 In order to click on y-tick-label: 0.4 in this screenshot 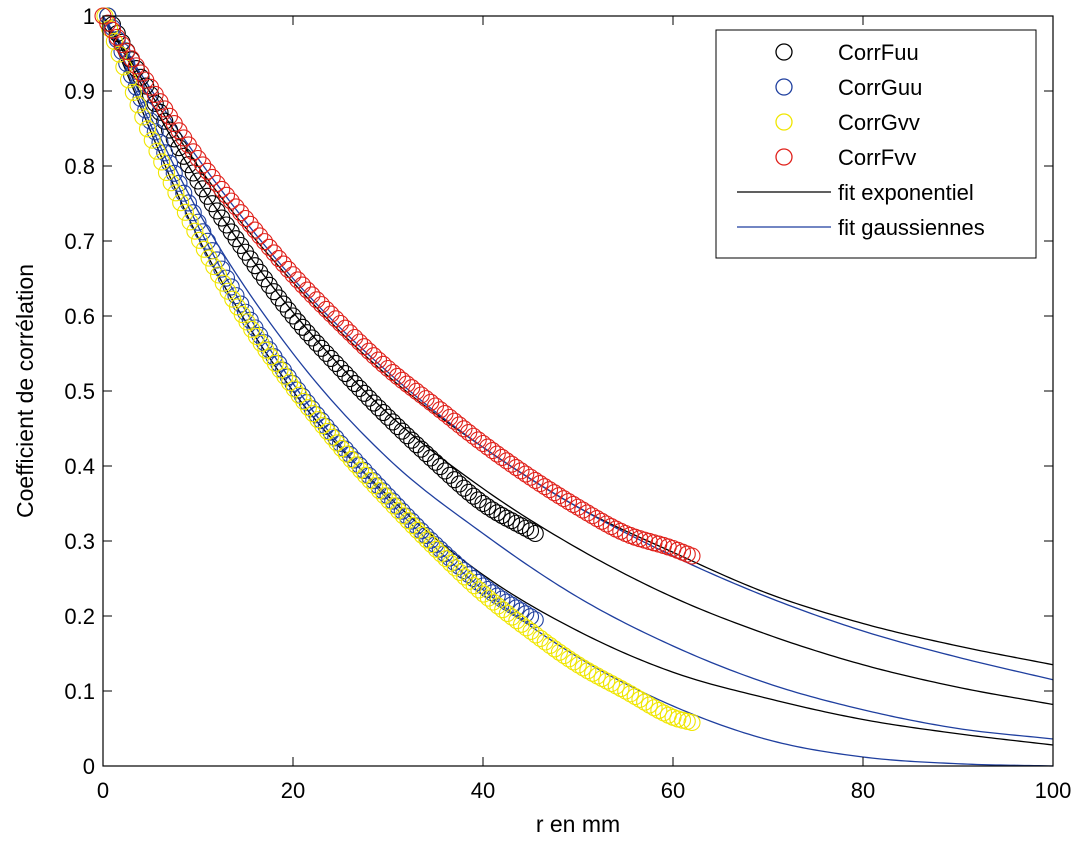, I will do `click(79, 466)`.